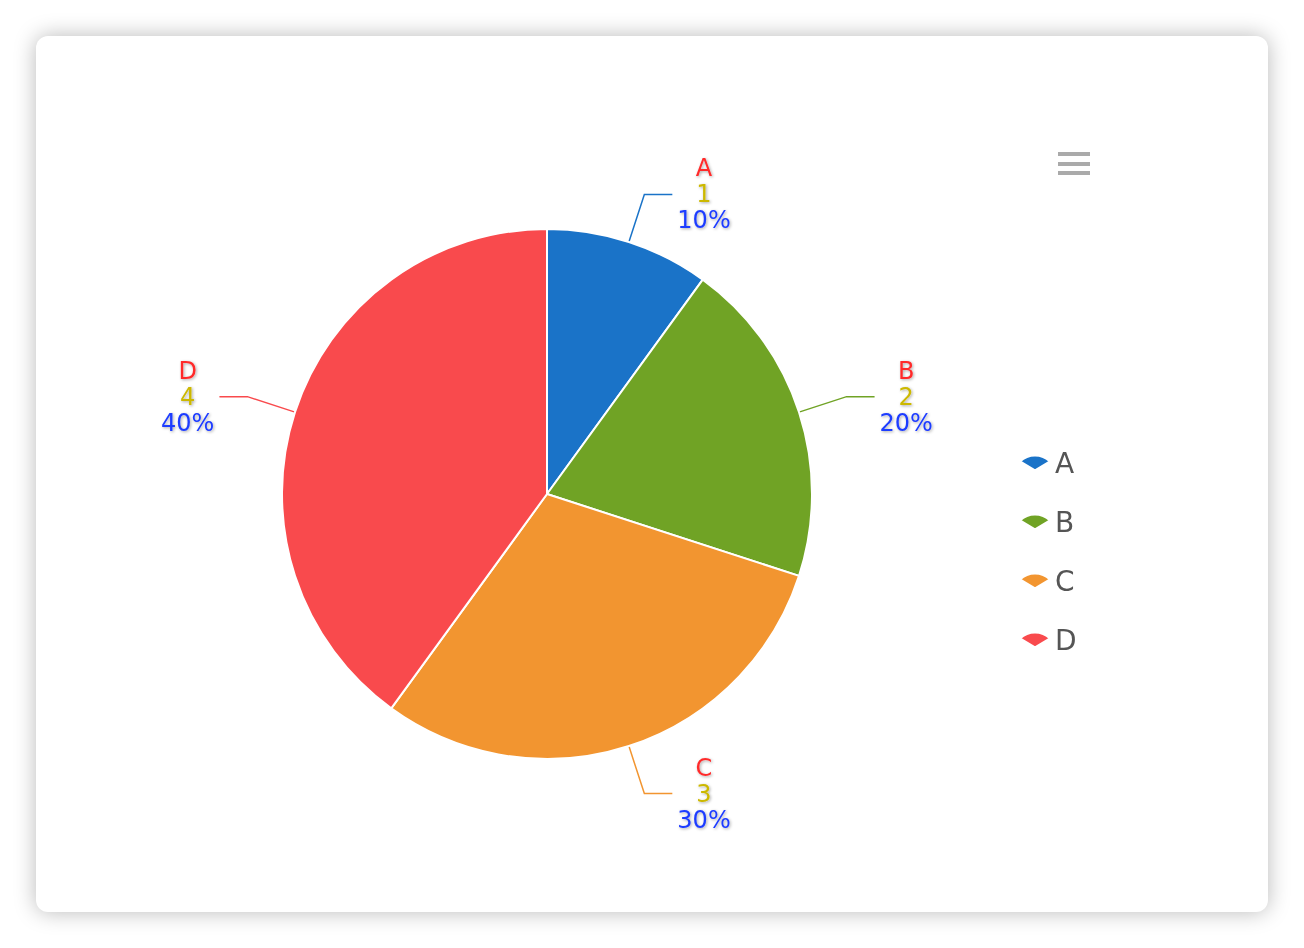 The image size is (1304, 948). Describe the element at coordinates (1065, 581) in the screenshot. I see `legend-label: C` at that location.